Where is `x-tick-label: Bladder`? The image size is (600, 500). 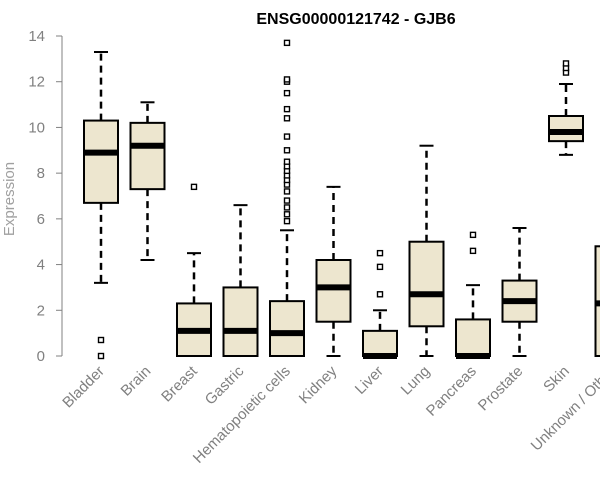 x-tick-label: Bladder is located at coordinates (83, 387).